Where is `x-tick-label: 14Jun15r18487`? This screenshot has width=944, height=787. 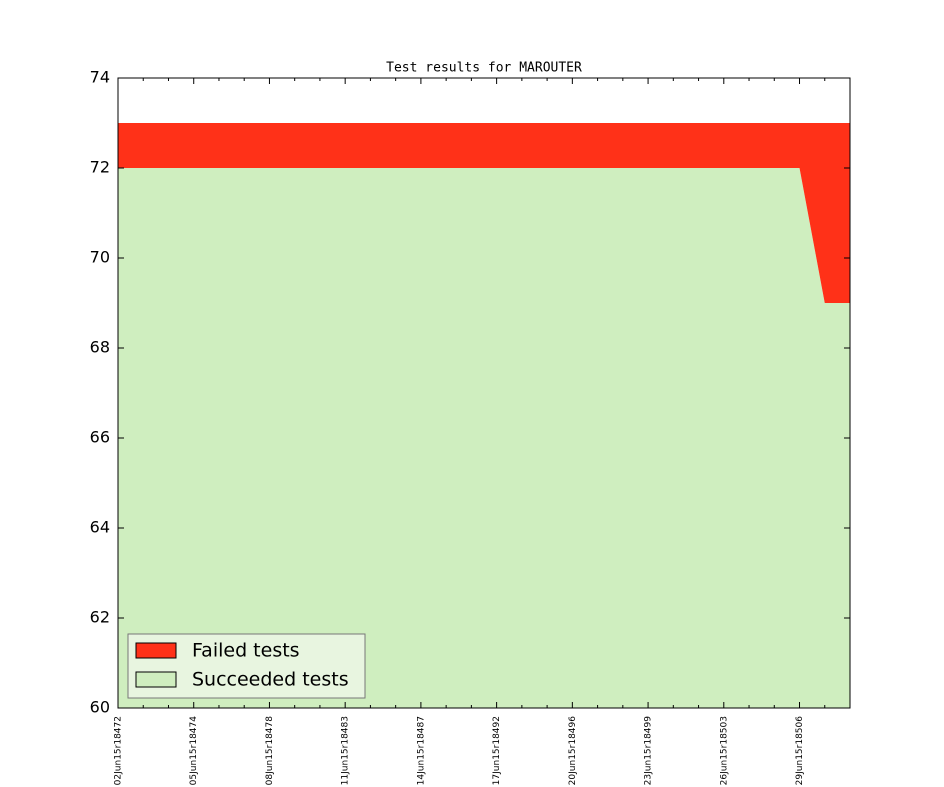 x-tick-label: 14Jun15r18487 is located at coordinates (421, 750).